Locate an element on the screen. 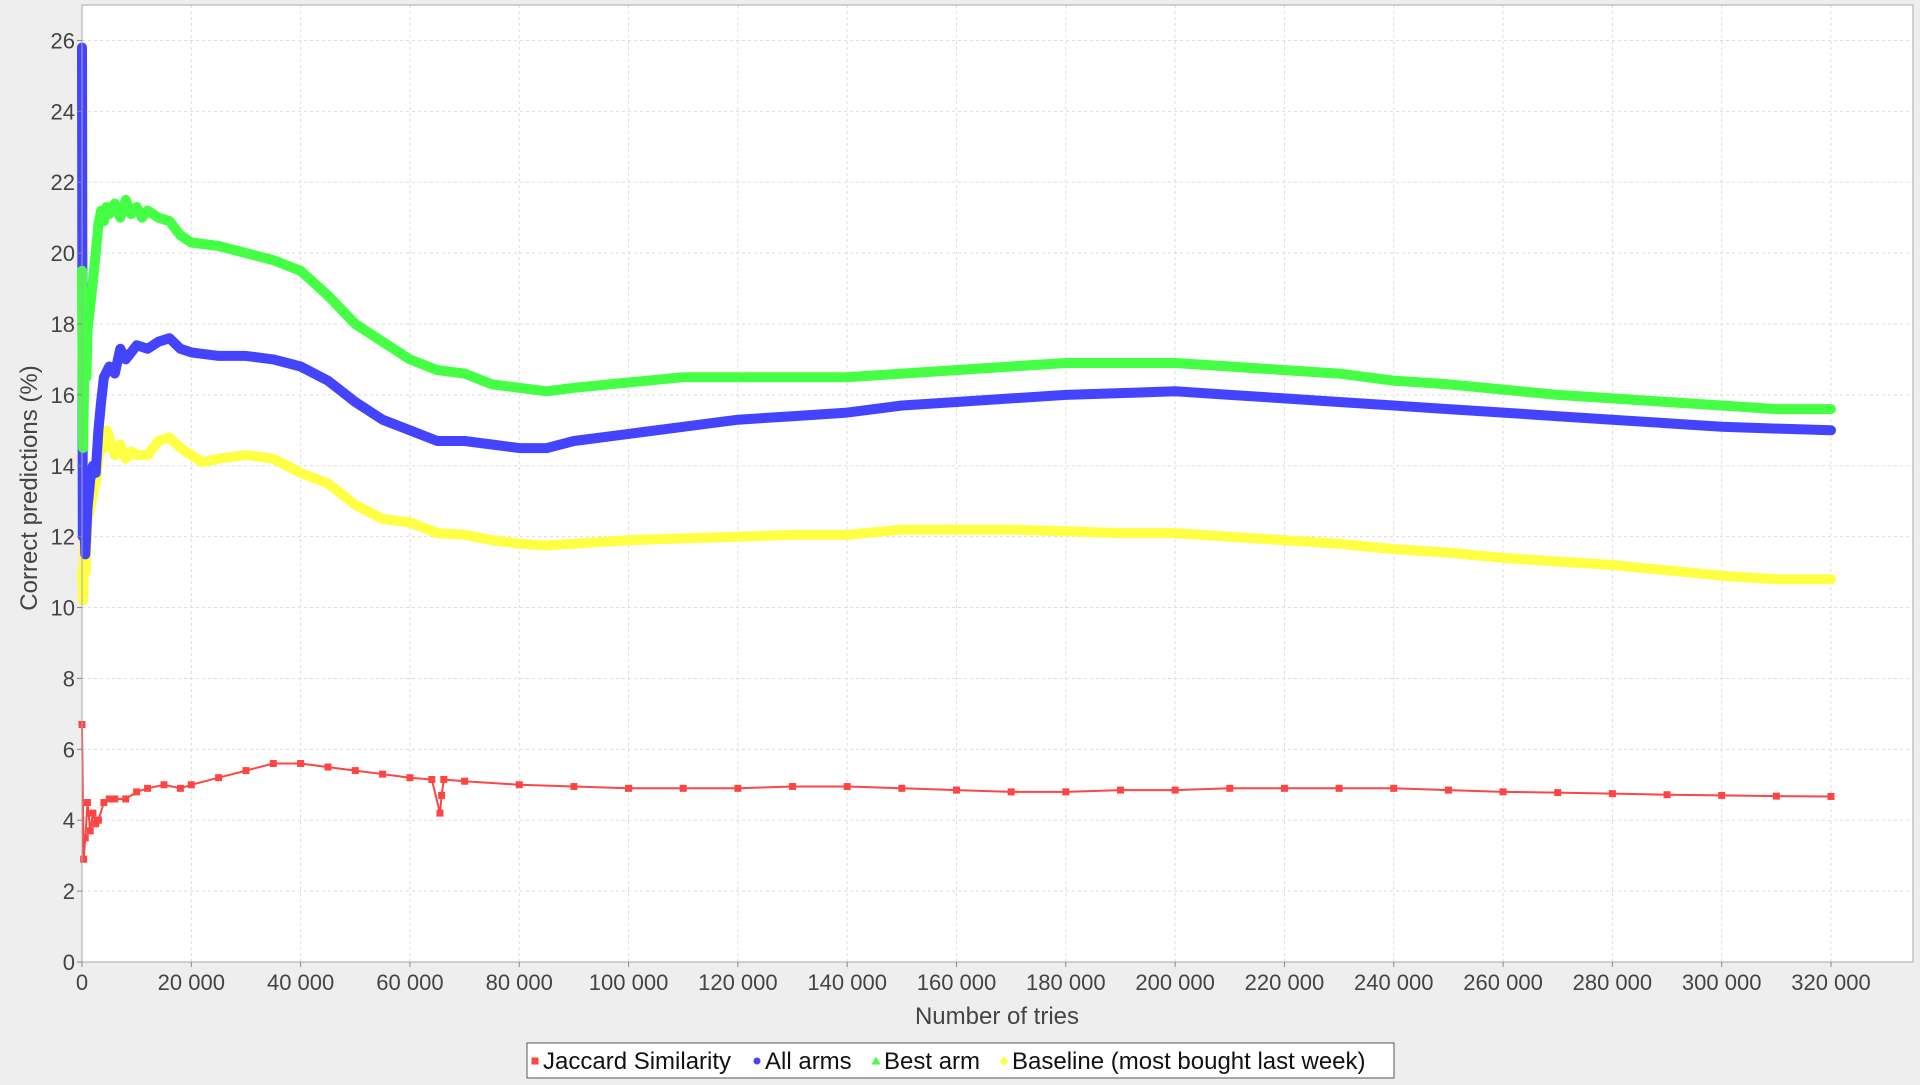 This screenshot has width=1920, height=1085. x-tick-label: 220 000 is located at coordinates (1285, 982).